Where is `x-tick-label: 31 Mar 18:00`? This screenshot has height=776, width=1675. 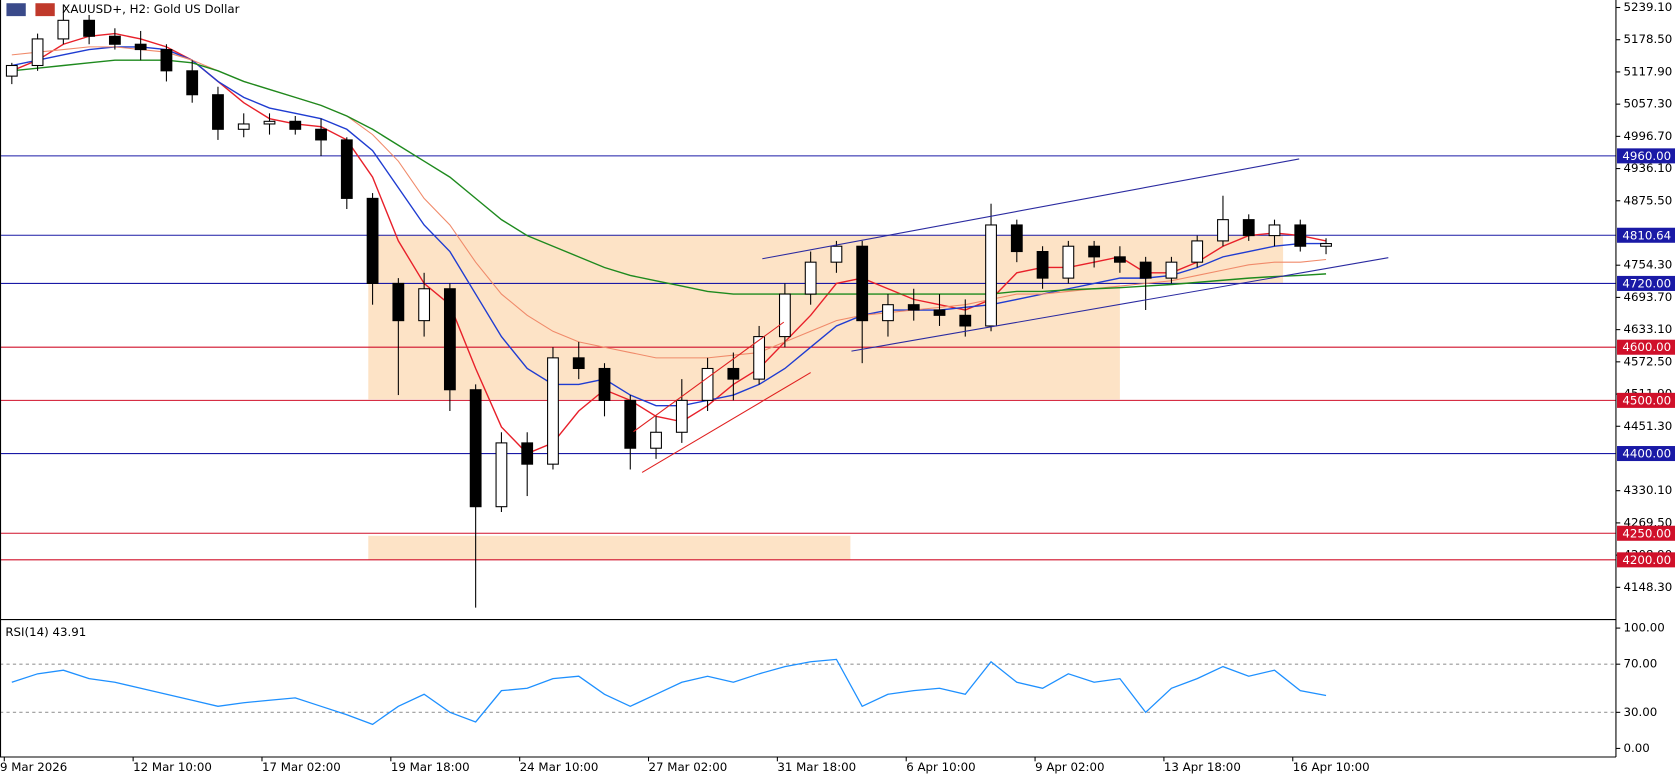 x-tick-label: 31 Mar 18:00 is located at coordinates (816, 767).